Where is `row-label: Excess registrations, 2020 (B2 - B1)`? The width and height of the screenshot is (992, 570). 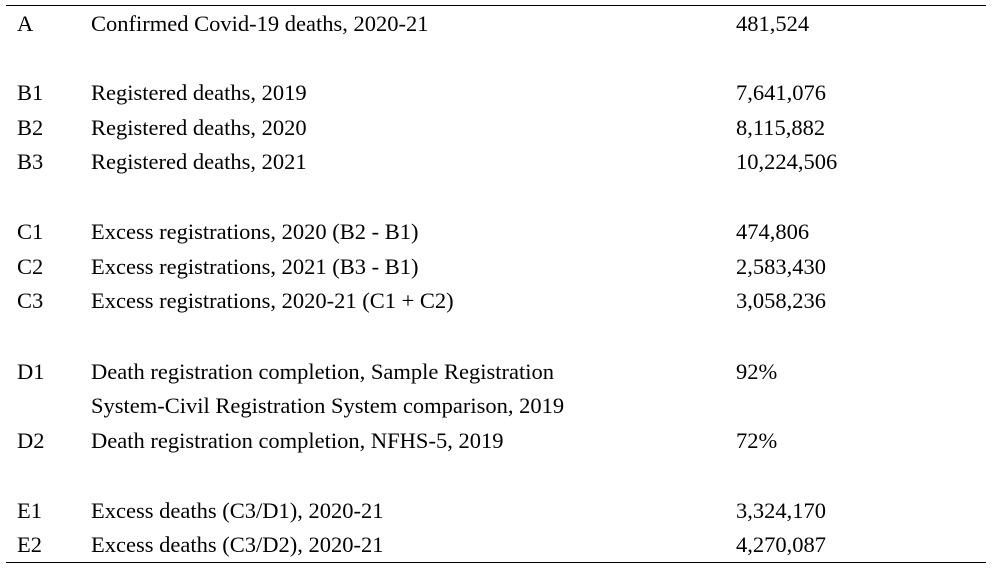
row-label: Excess registrations, 2020 (B2 - B1) is located at coordinates (255, 231).